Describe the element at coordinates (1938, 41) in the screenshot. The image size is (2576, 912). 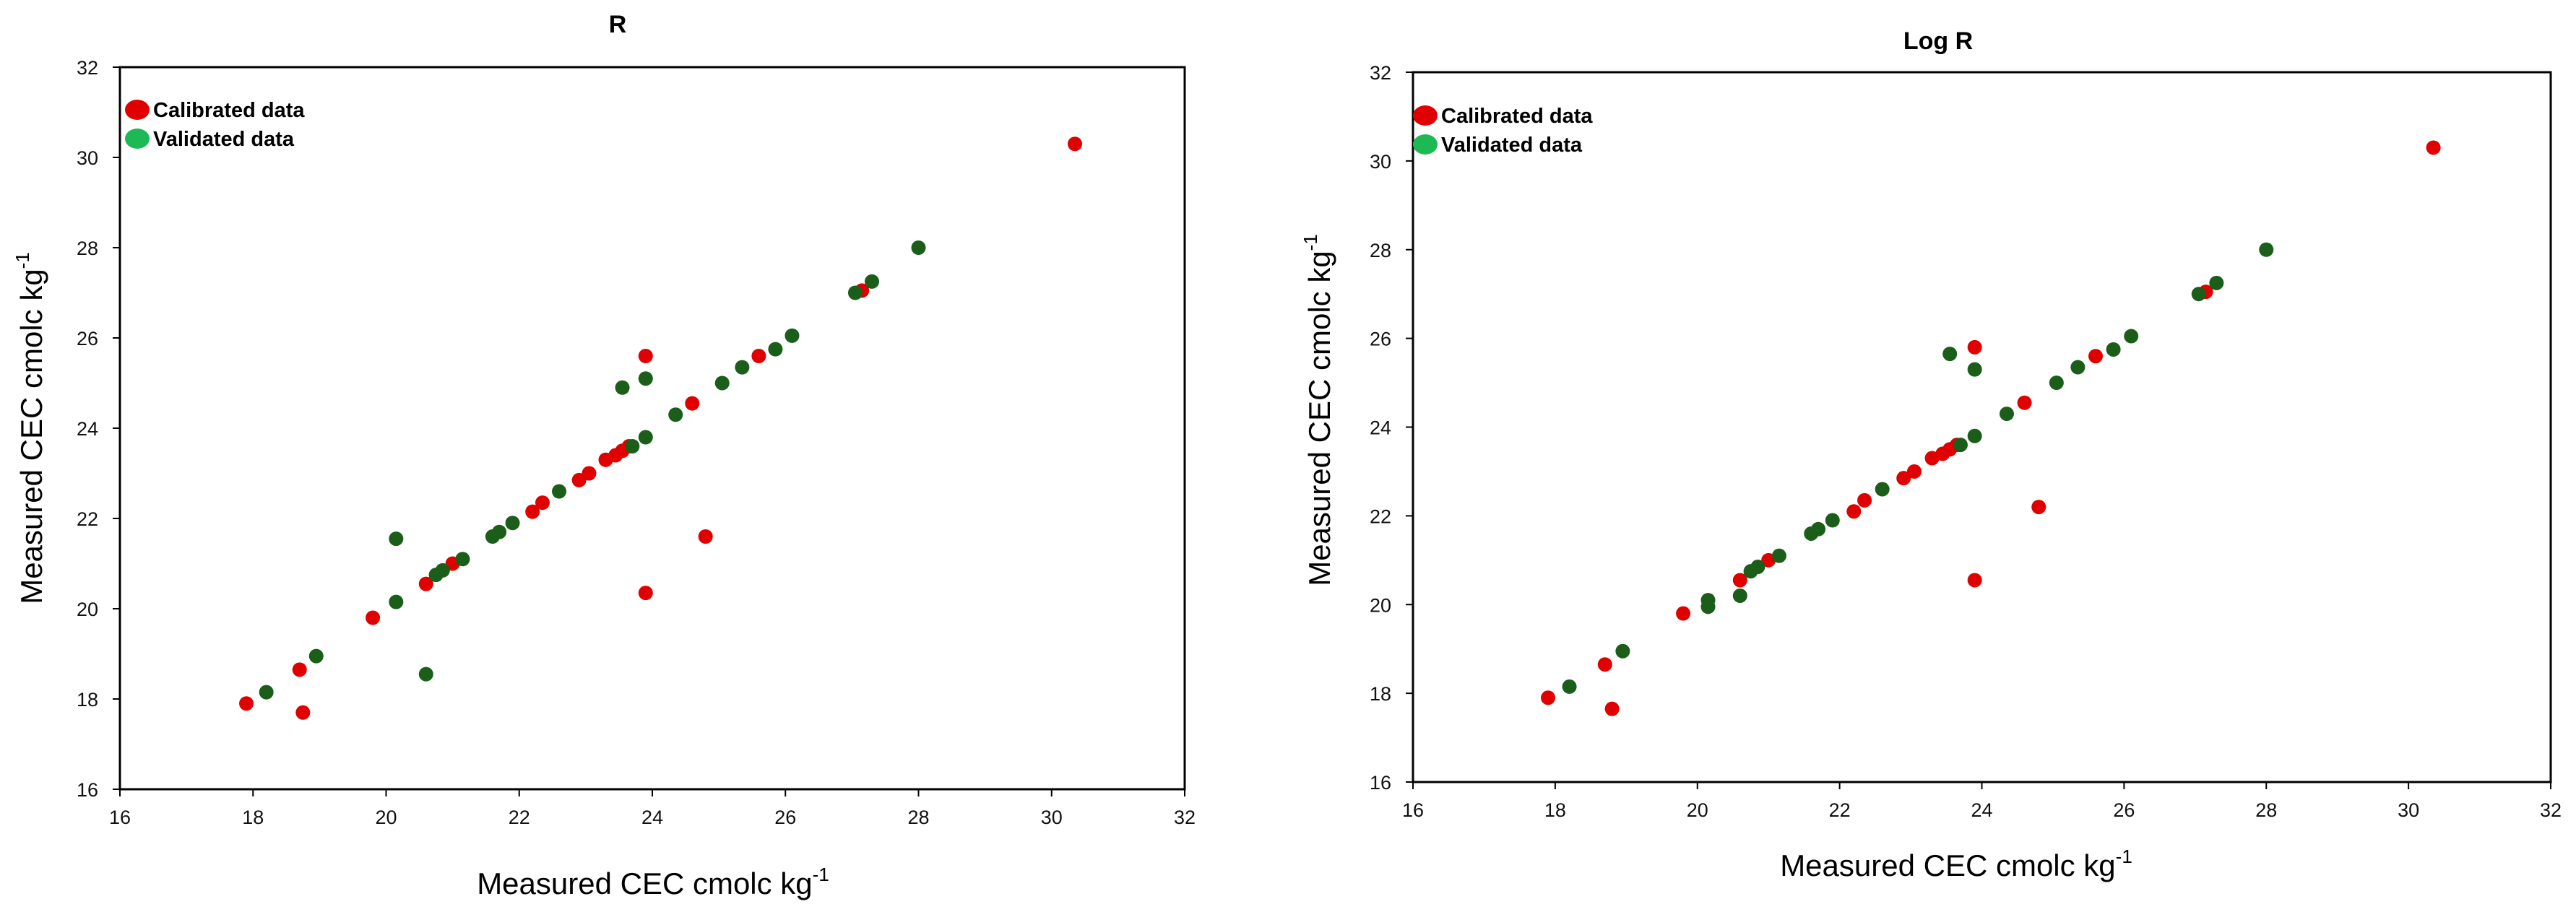
I see `chart-title: Log R` at that location.